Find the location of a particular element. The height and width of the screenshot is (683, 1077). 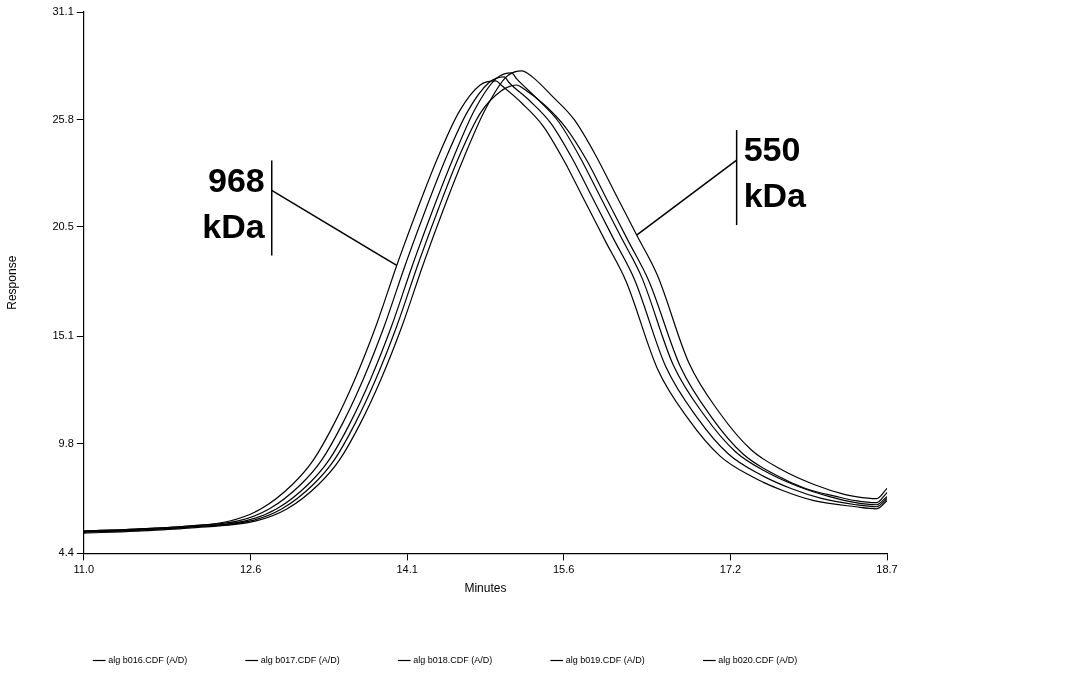

annotation: 550 kDa is located at coordinates (775, 172).